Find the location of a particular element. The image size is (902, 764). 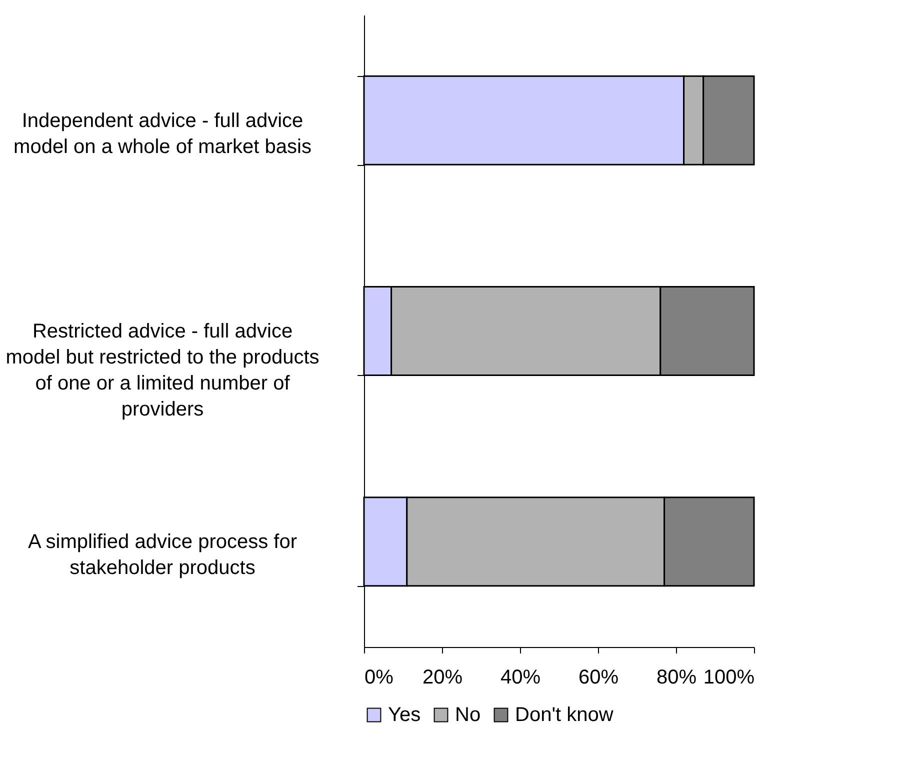

x-tick-label: 60% is located at coordinates (598, 677).